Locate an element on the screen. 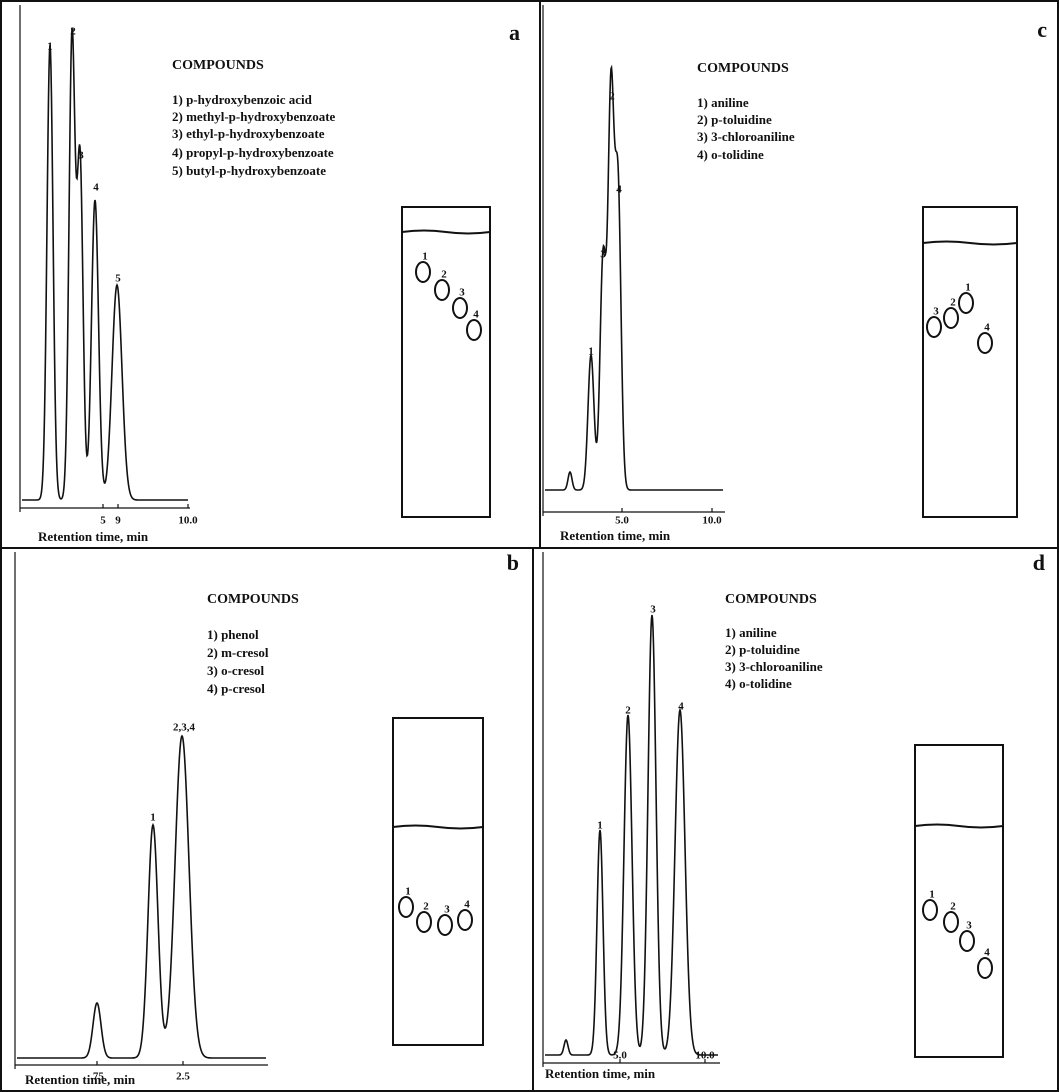 The height and width of the screenshot is (1092, 1059). compound-item: 5) butyl-p-hydroxybenzoate is located at coordinates (249, 170).